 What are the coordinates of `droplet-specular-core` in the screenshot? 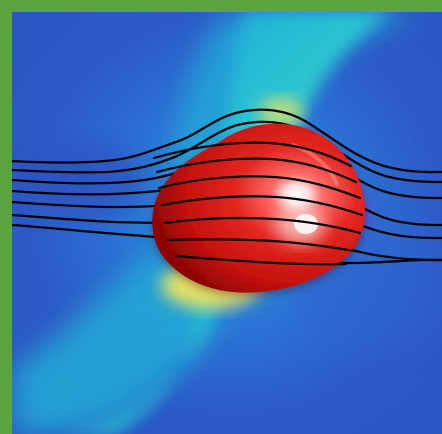 It's located at (306, 224).